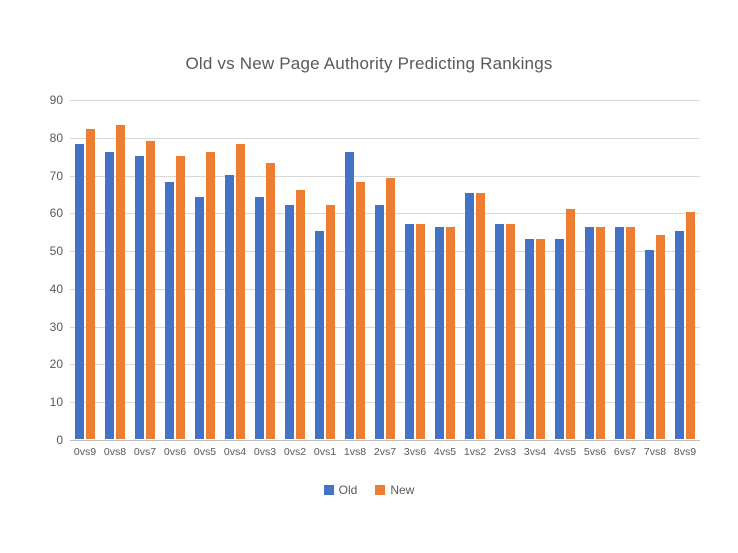 The width and height of the screenshot is (738, 553). I want to click on x-tick-label-5: 0vs4, so click(235, 452).